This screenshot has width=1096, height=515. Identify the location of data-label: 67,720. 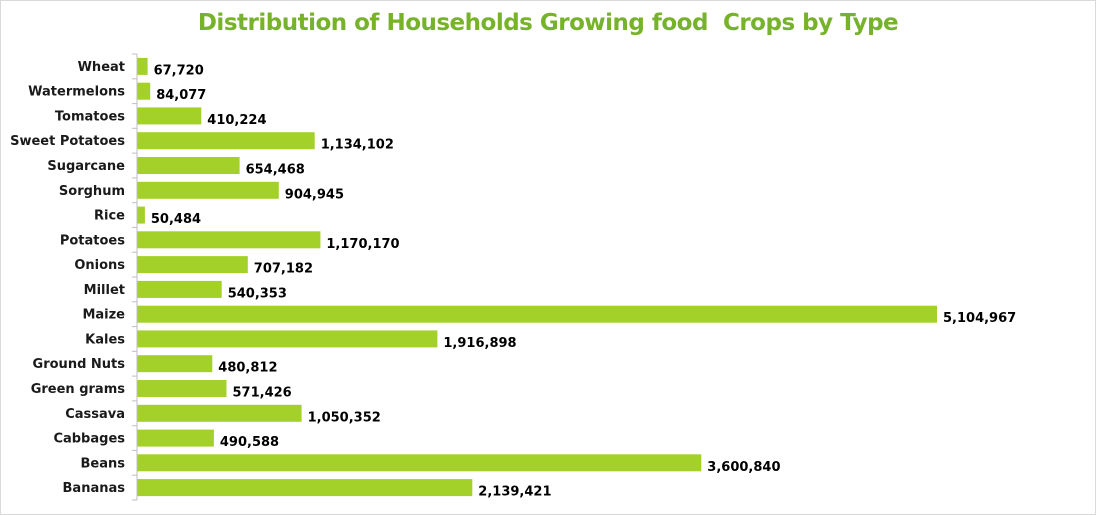
(179, 70).